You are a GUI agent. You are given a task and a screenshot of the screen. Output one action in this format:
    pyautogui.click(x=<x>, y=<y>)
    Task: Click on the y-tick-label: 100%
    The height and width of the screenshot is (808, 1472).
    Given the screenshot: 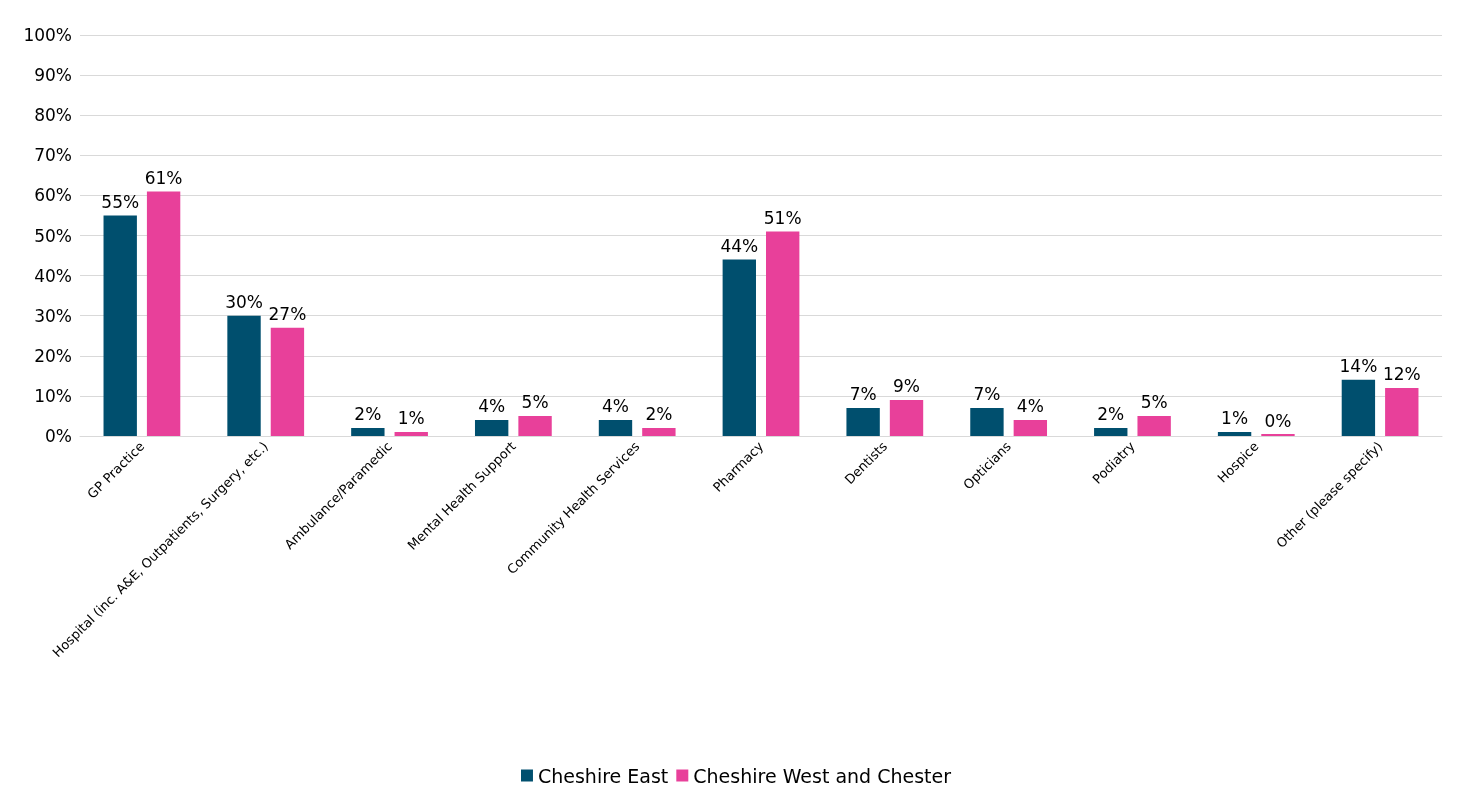 What is the action you would take?
    pyautogui.click(x=47, y=35)
    